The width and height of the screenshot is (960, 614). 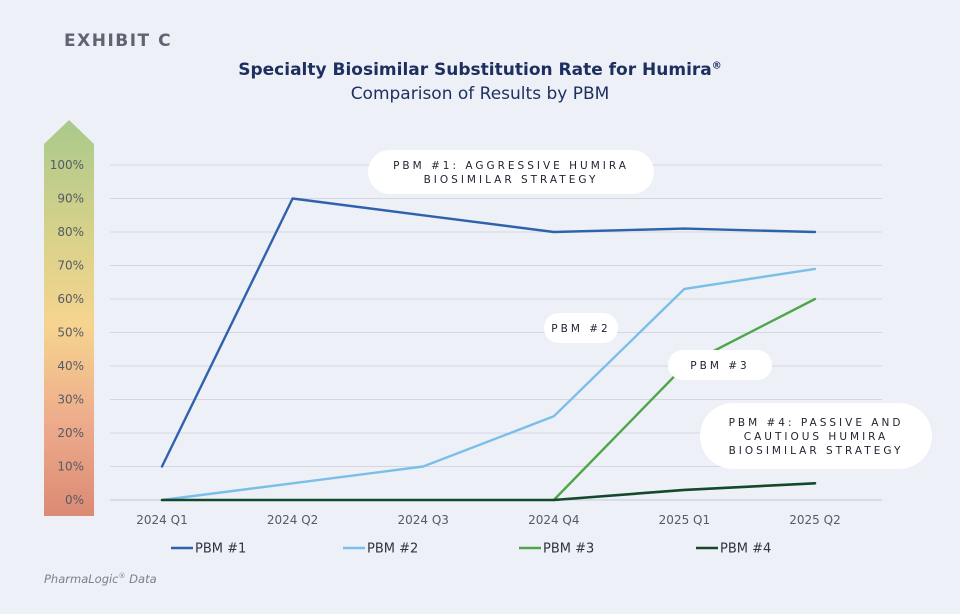 What do you see at coordinates (70, 333) in the screenshot?
I see `y-tick-label: 50%` at bounding box center [70, 333].